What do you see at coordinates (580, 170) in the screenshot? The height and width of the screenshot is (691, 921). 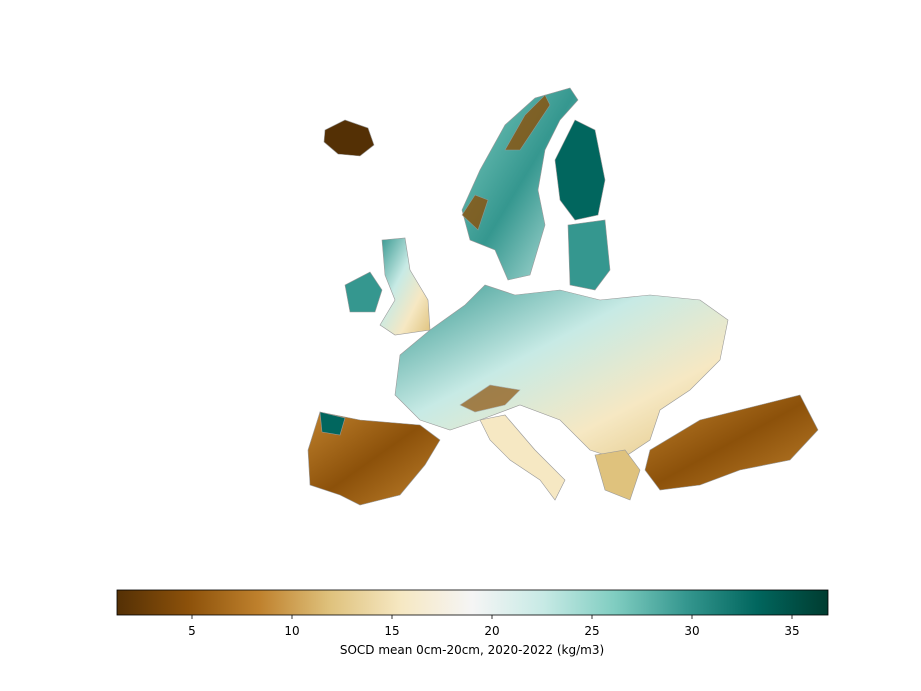 I see `finland` at bounding box center [580, 170].